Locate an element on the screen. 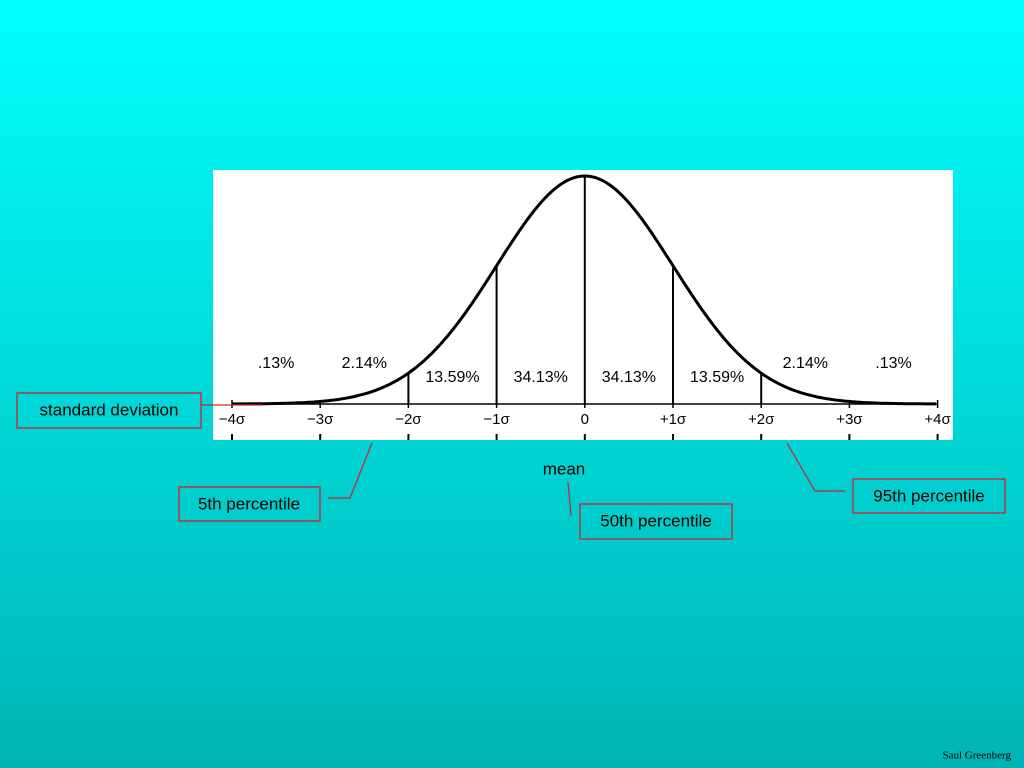 Image resolution: width=1024 pixels, height=768 pixels. footer: Saul Greenberg is located at coordinates (976, 756).